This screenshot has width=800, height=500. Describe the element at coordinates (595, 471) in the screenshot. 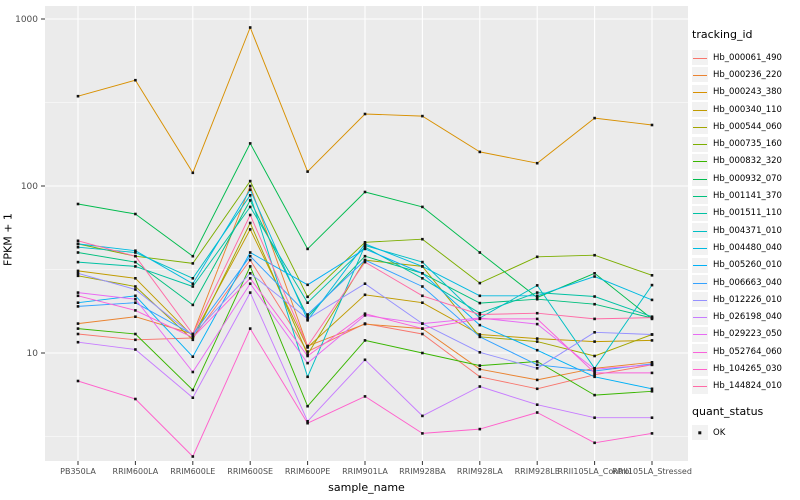

I see `x-tick-label: RRII105LA_Control` at that location.